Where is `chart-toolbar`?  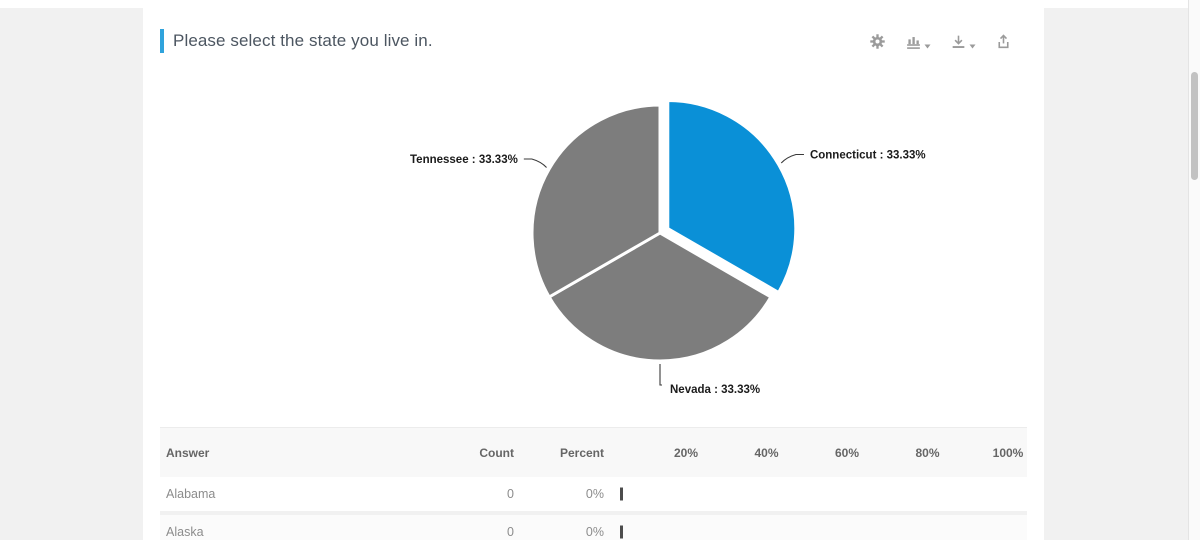
chart-toolbar is located at coordinates (940, 41).